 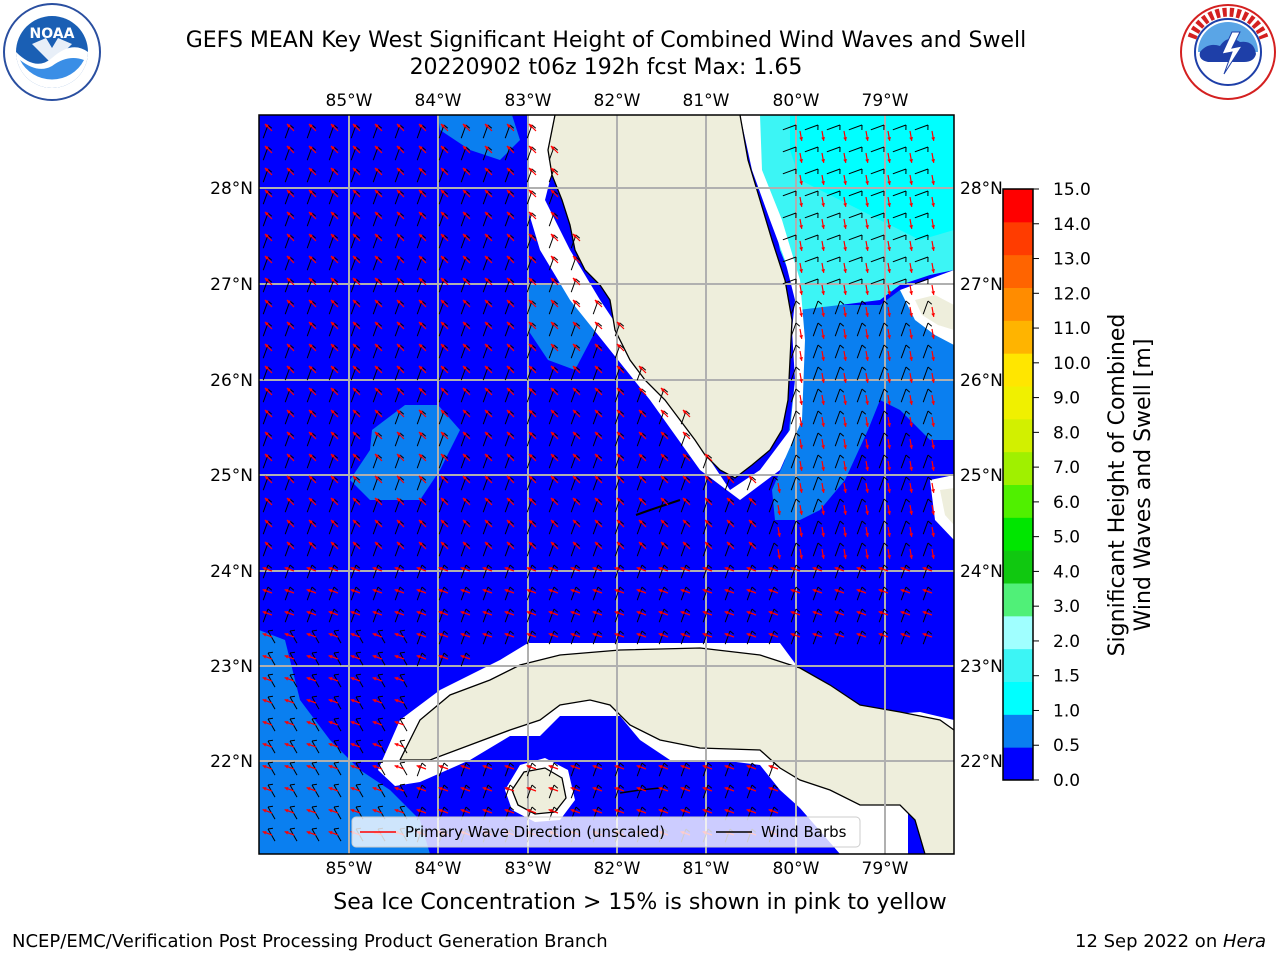 What do you see at coordinates (1018, 370) in the screenshot?
I see `colorbar-band` at bounding box center [1018, 370].